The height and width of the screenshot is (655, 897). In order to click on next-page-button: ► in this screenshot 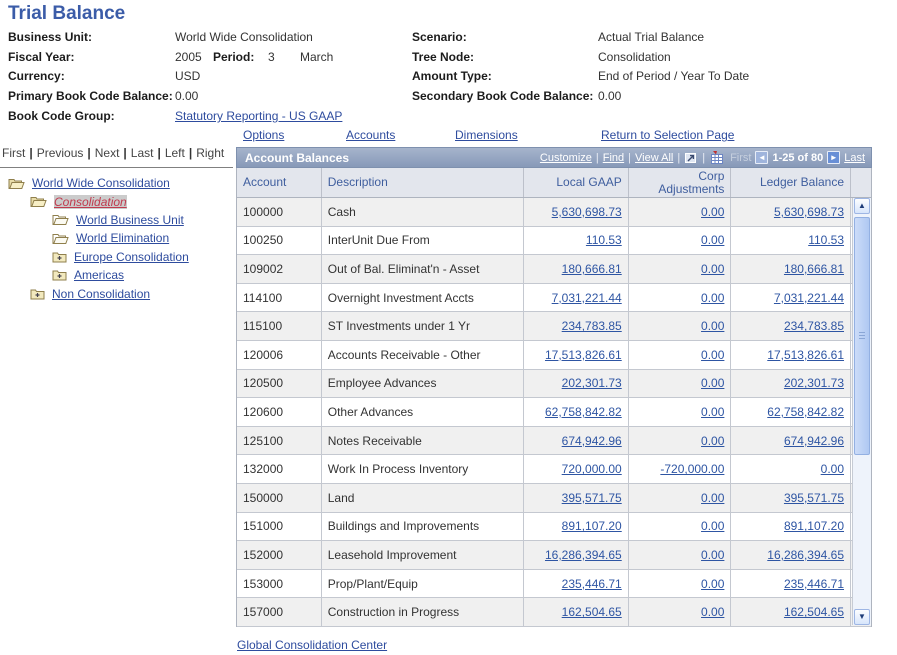, I will do `click(834, 157)`.